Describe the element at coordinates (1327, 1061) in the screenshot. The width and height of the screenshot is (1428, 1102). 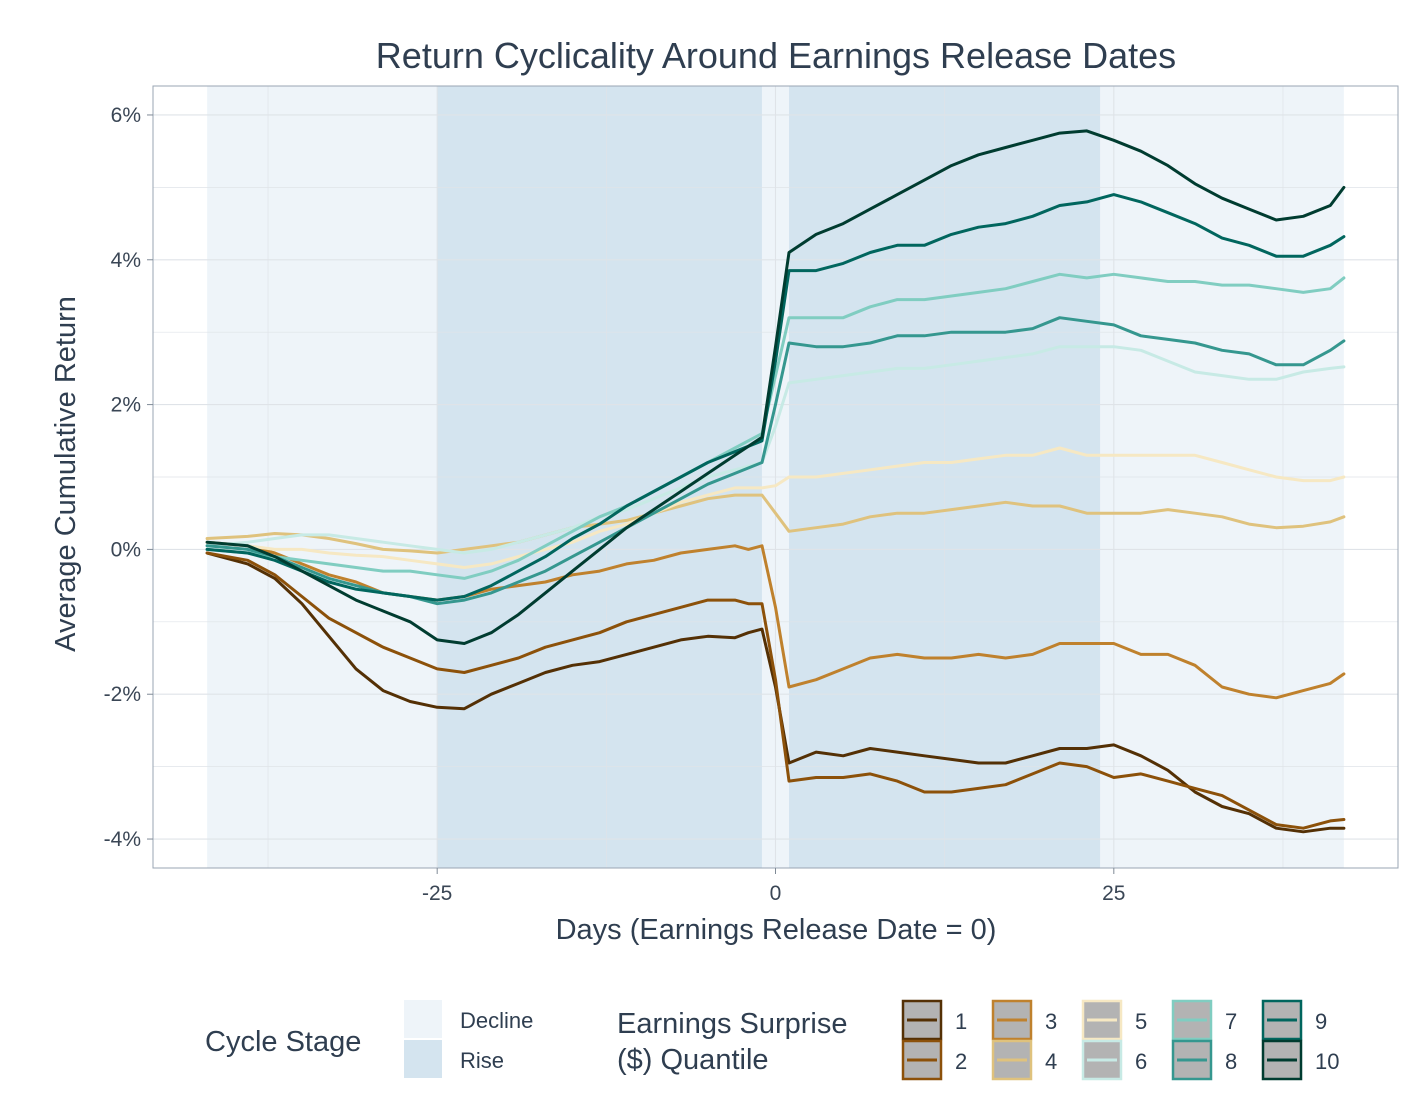
I see `legend-label-q10: 10` at that location.